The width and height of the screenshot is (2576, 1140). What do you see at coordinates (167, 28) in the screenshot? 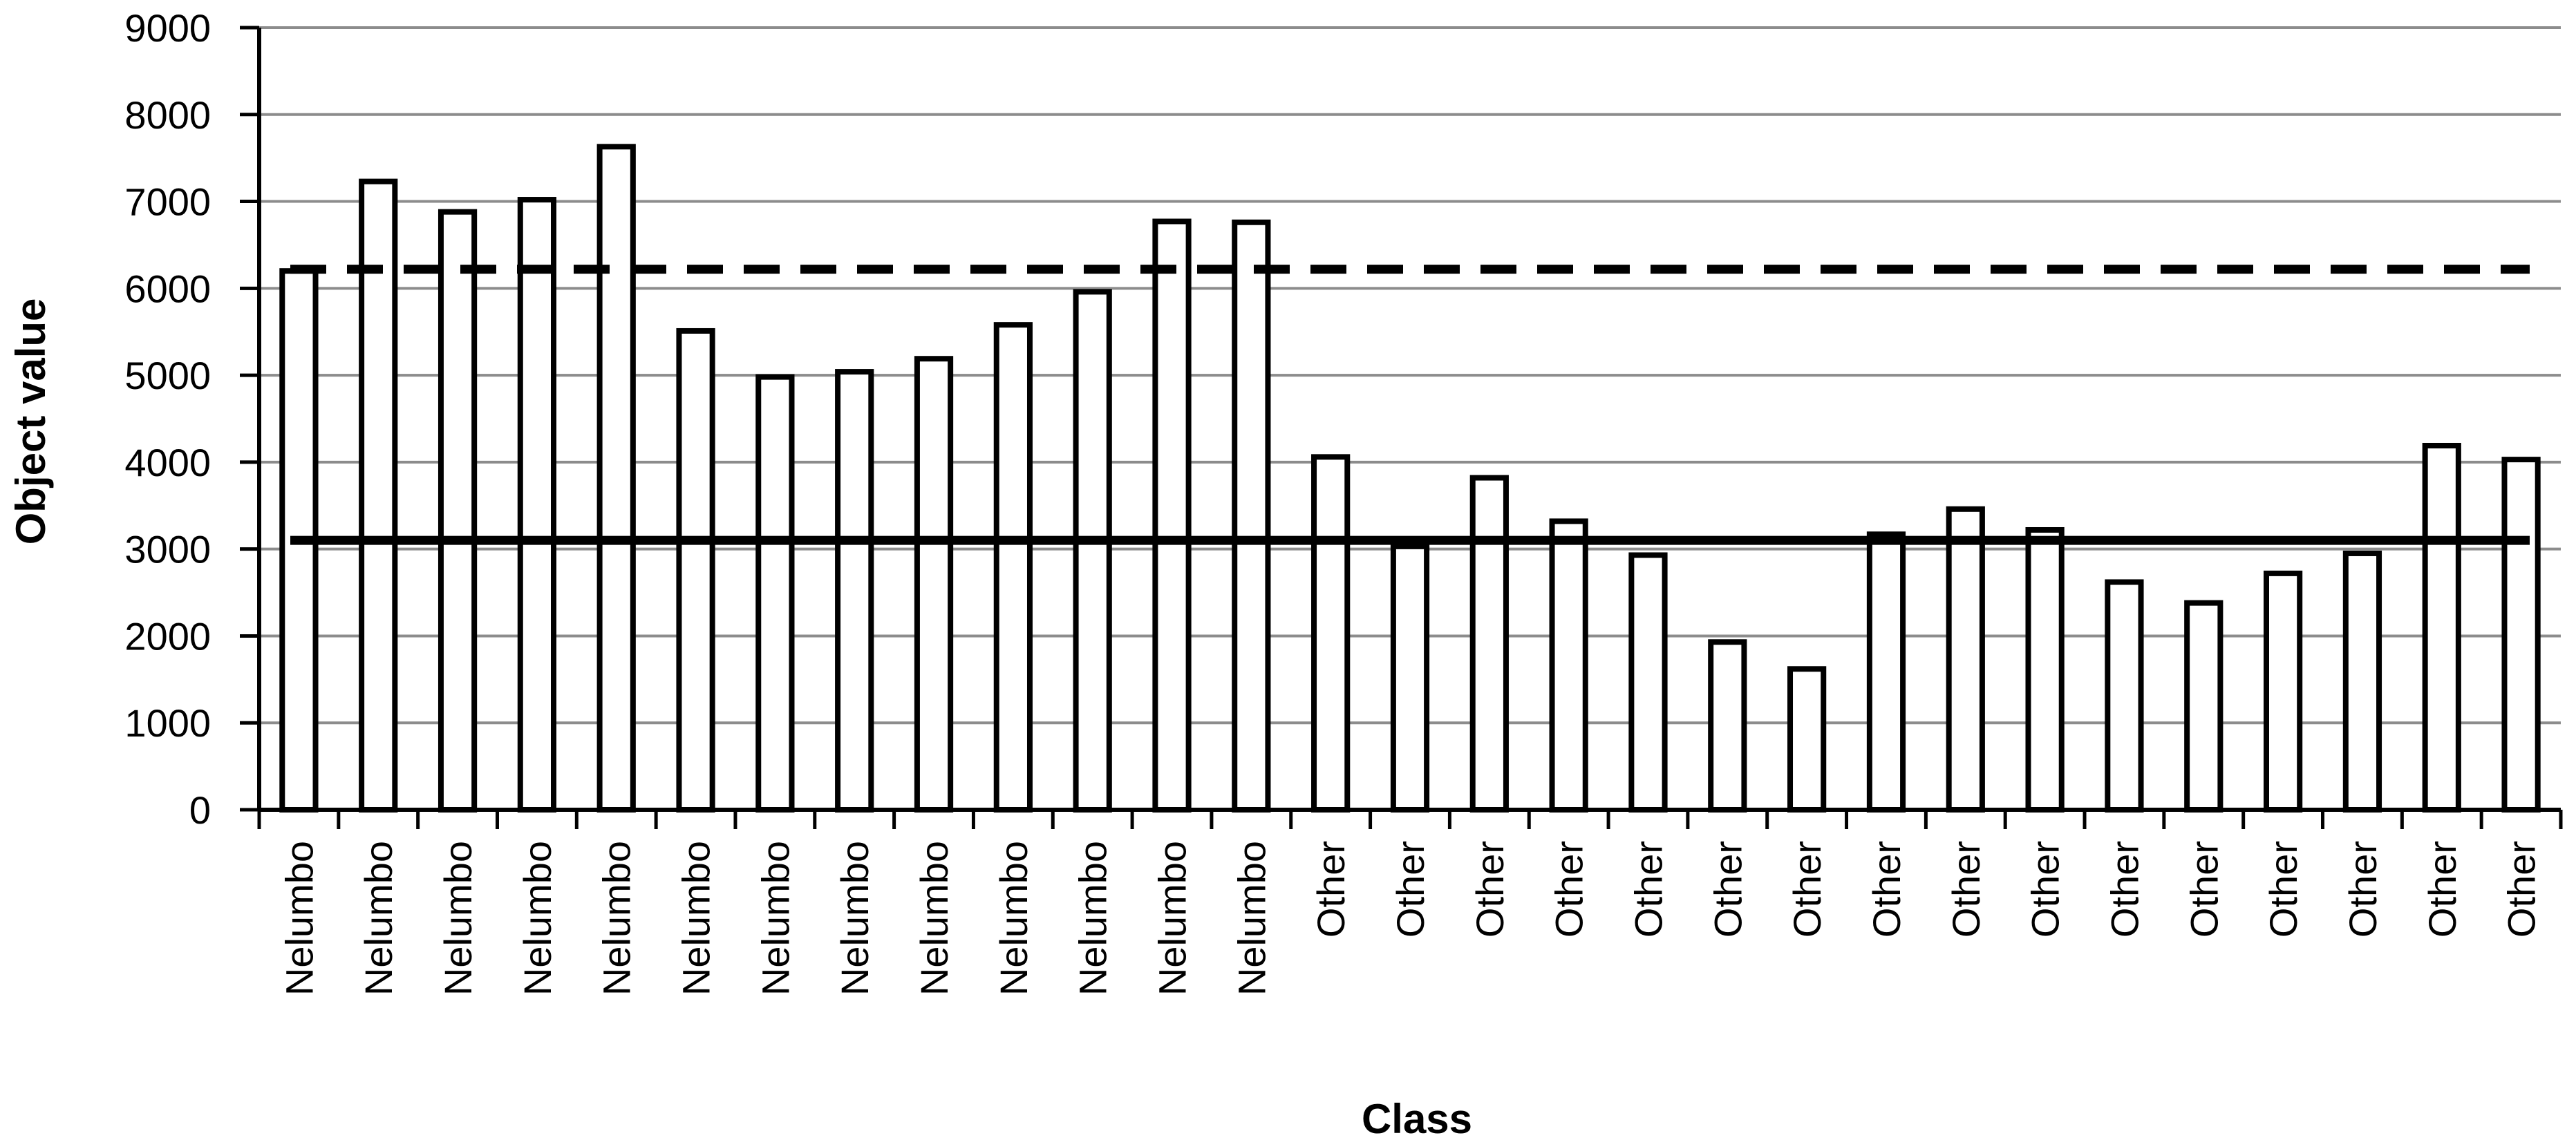
I see `y-tick-label: 9000` at bounding box center [167, 28].